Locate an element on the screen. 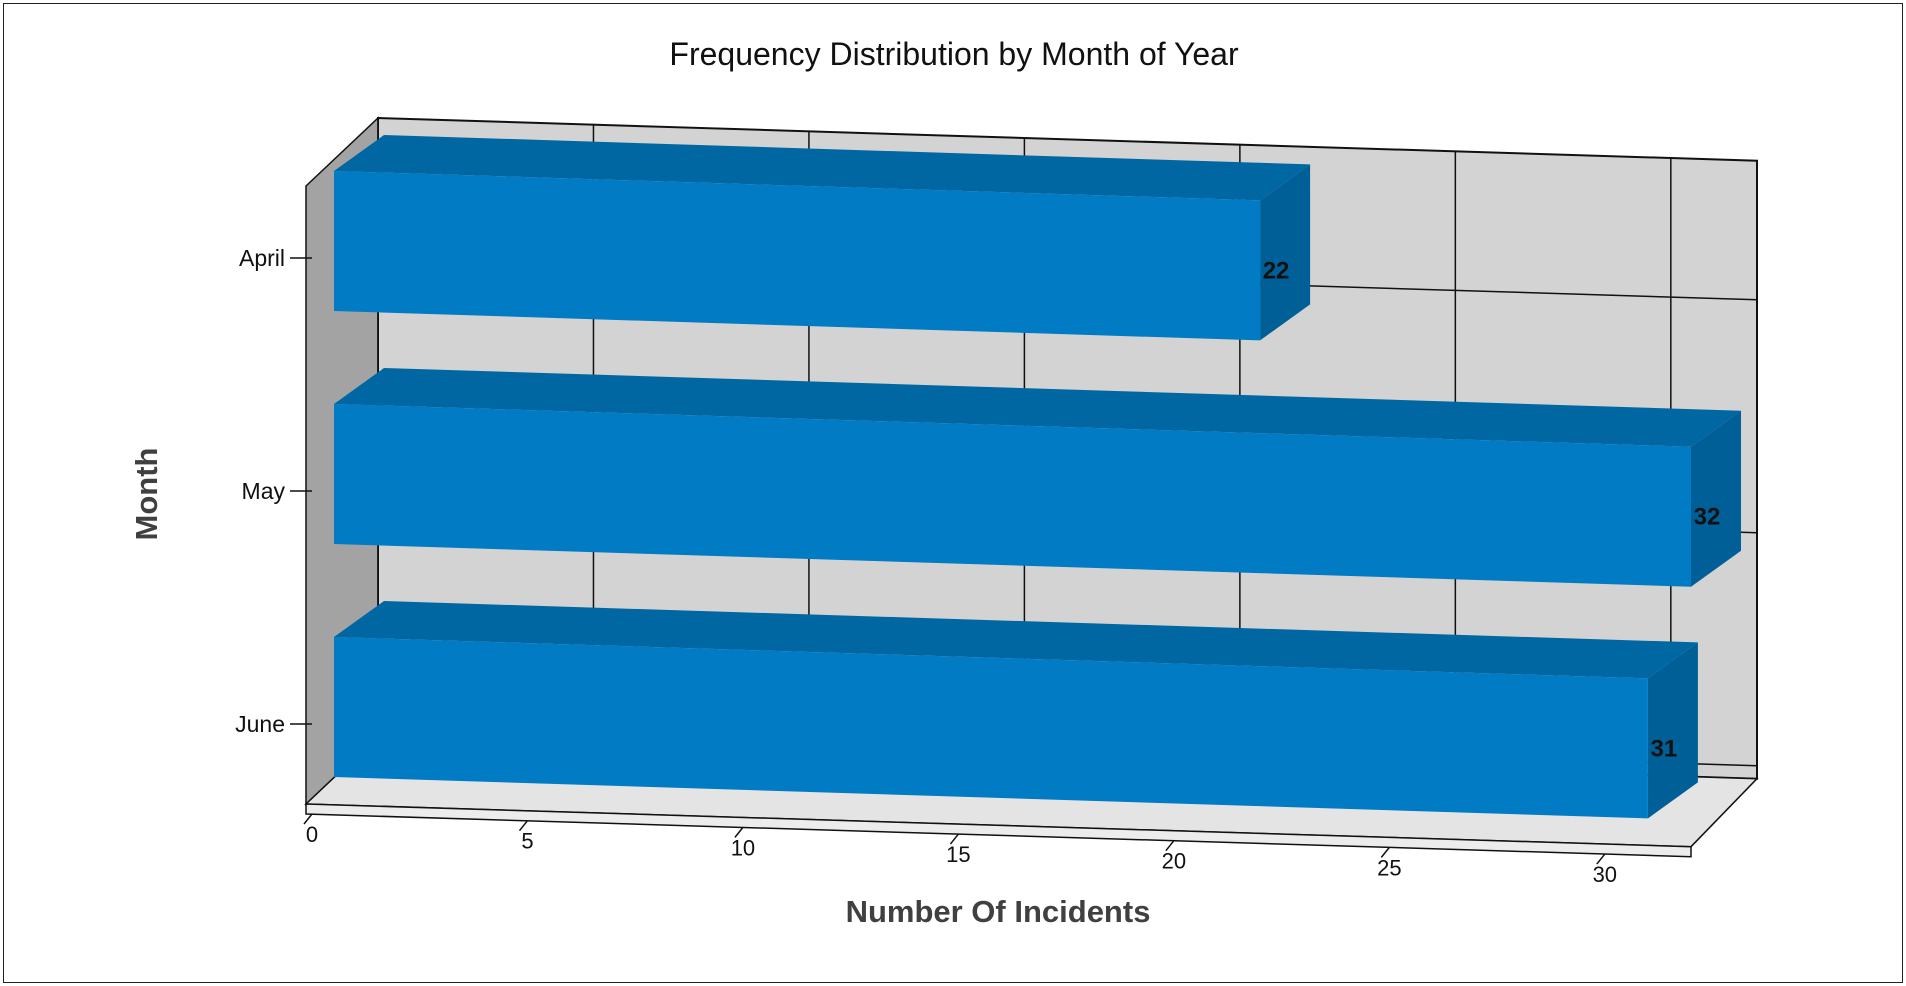  y-tick-label-april: April is located at coordinates (262, 258).